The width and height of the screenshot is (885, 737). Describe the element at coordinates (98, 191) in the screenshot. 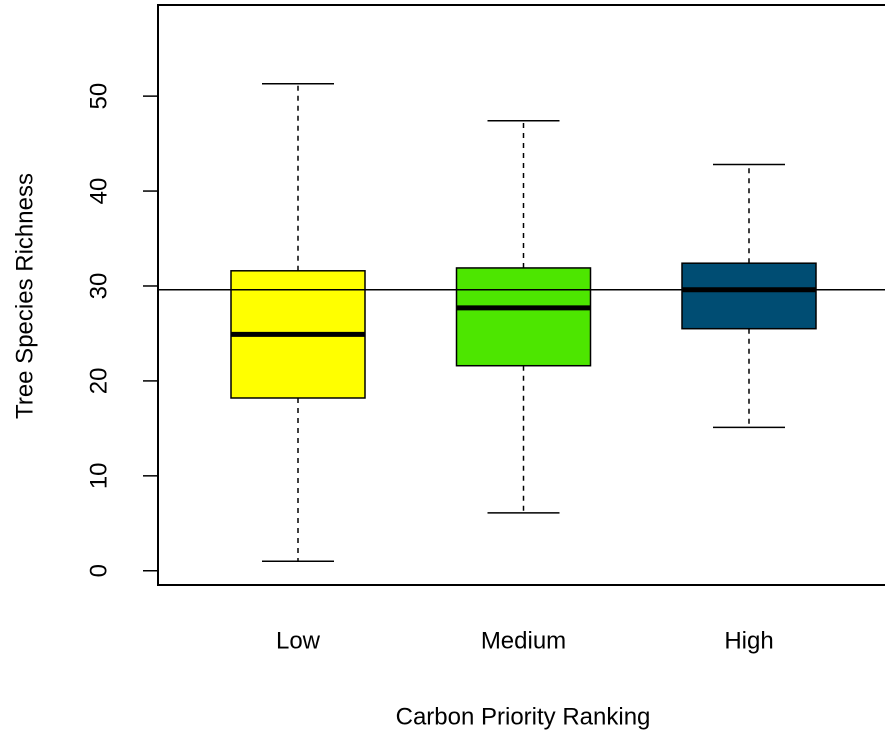

I see `y-tick-label: 40` at that location.